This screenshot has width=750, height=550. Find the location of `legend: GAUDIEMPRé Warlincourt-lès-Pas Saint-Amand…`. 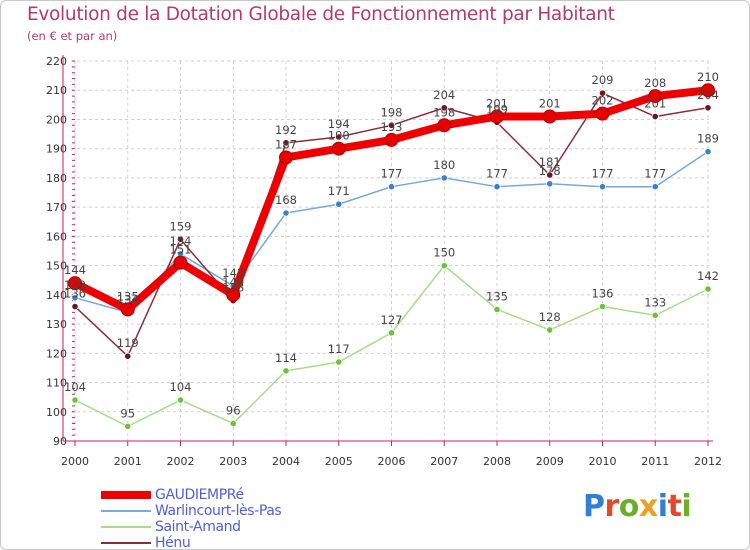

legend: GAUDIEMPRé Warlincourt-lès-Pas Saint-Amand… is located at coordinates (191, 518).